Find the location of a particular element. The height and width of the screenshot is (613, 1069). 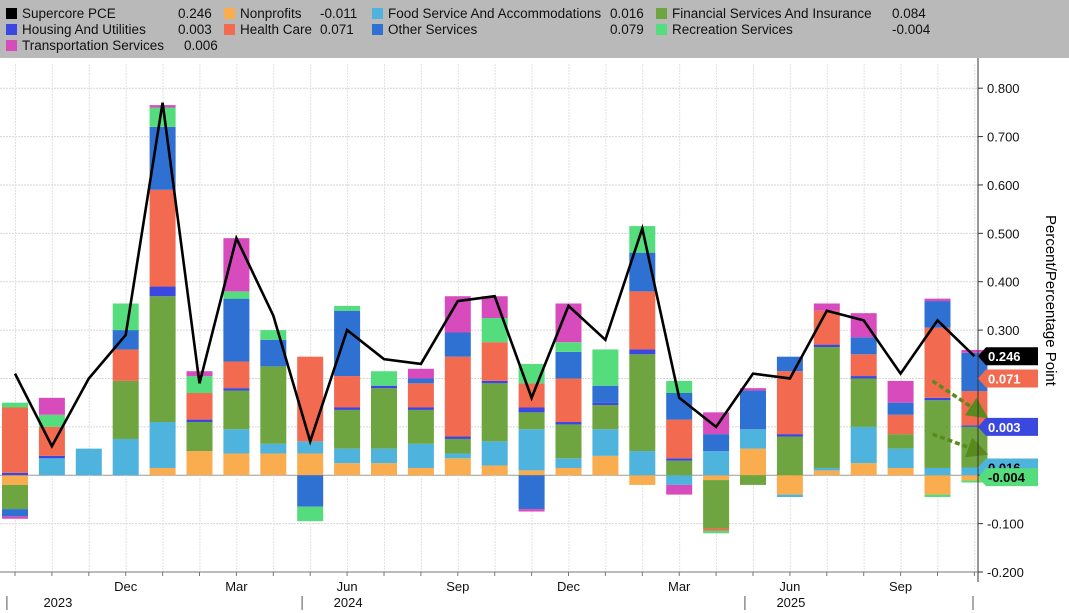

y-tick-label: 0.400 is located at coordinates (1003, 282).